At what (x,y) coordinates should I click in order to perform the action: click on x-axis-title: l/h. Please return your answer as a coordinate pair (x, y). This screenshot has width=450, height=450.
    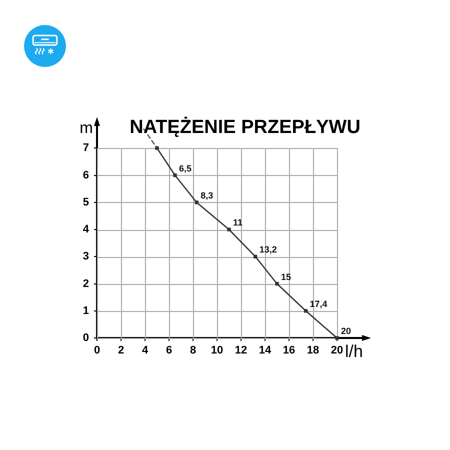
    Looking at the image, I should click on (354, 351).